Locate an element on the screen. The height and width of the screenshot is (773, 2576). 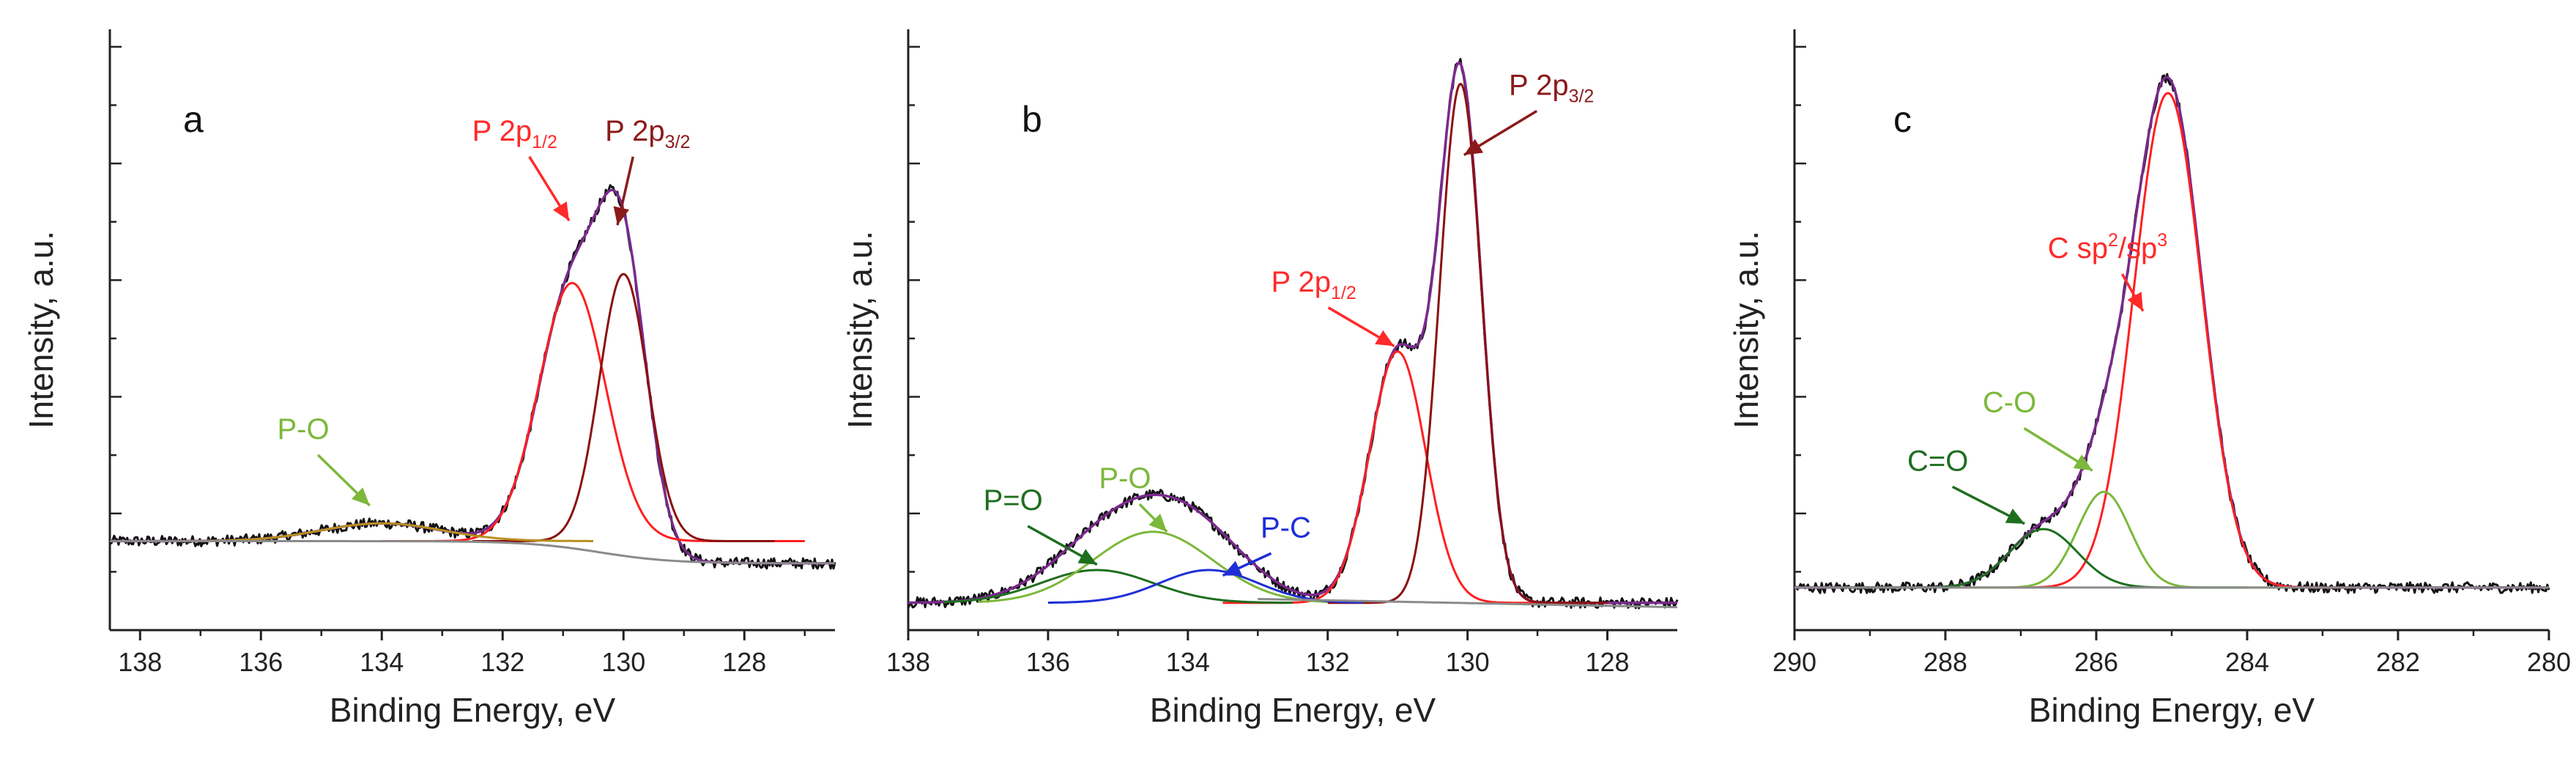
annotation-c-o: C=O is located at coordinates (1966, 485).